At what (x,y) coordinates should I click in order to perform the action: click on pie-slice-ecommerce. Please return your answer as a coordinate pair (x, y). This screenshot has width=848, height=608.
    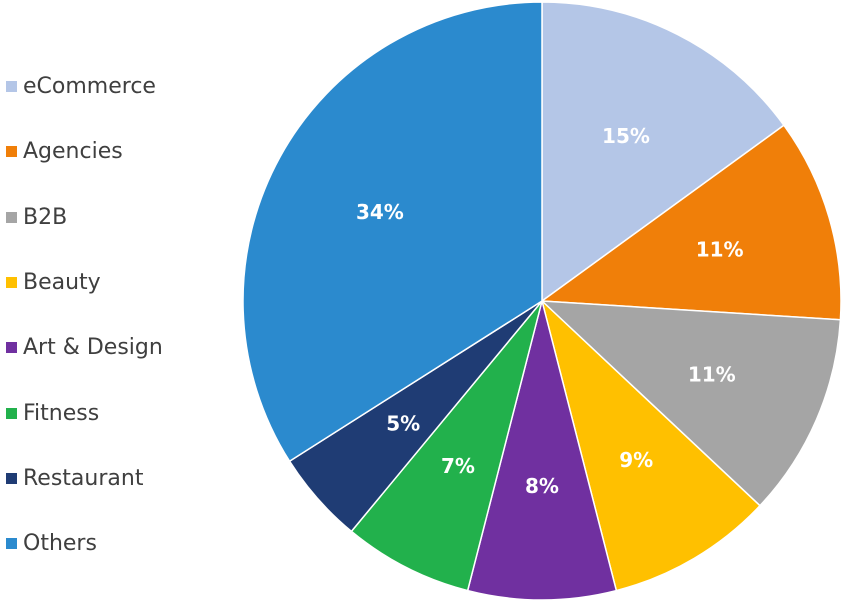
    Looking at the image, I should click on (663, 152).